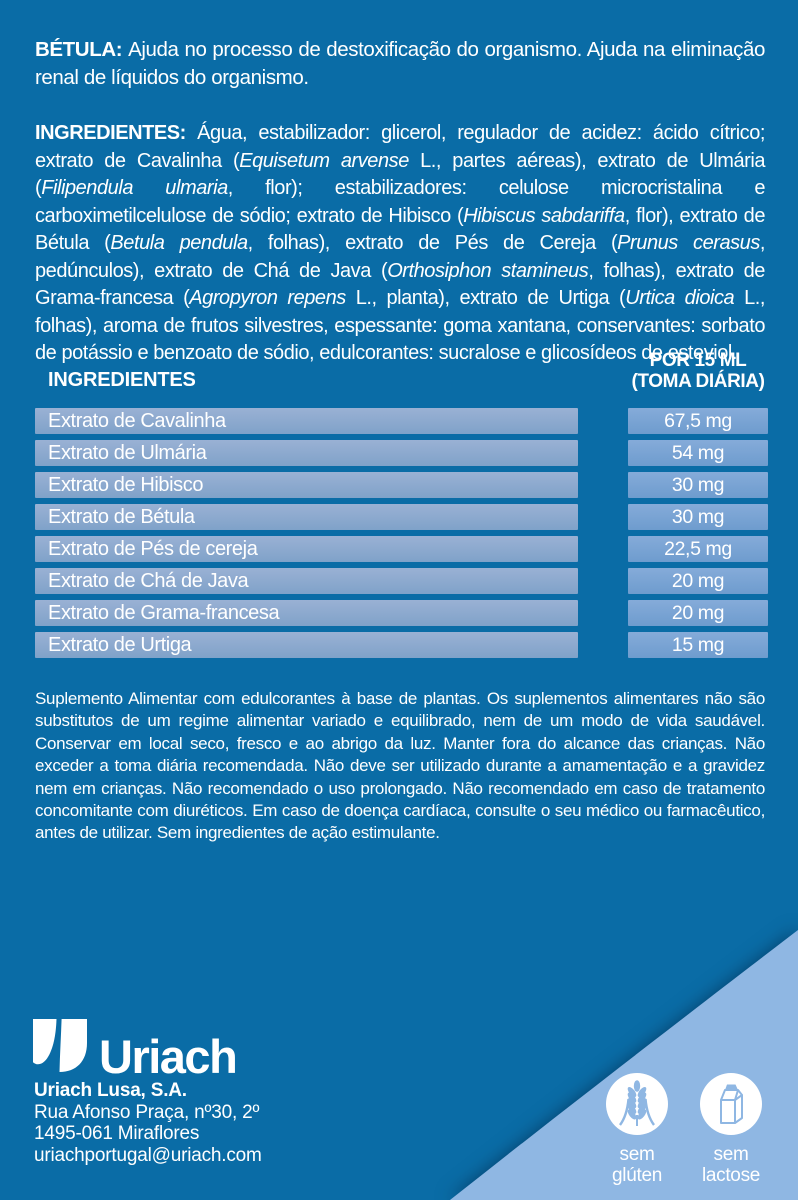 This screenshot has width=798, height=1200. What do you see at coordinates (306, 581) in the screenshot?
I see `ingredient-name: Extrato de Chá de Java` at bounding box center [306, 581].